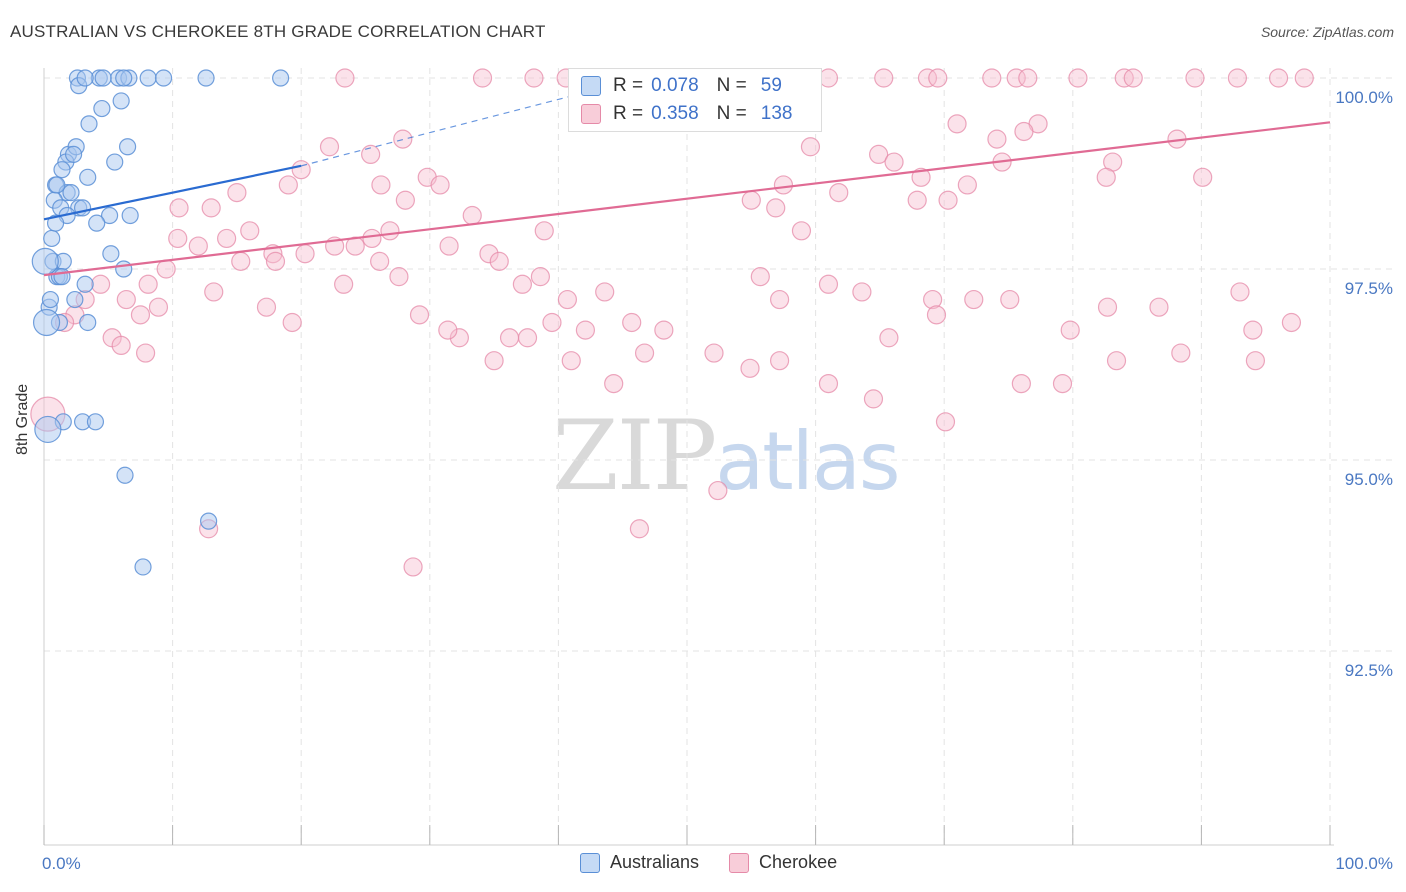 The width and height of the screenshot is (1406, 892). What do you see at coordinates (1369, 479) in the screenshot?
I see `y-tick-label: 95.0%` at bounding box center [1369, 479].